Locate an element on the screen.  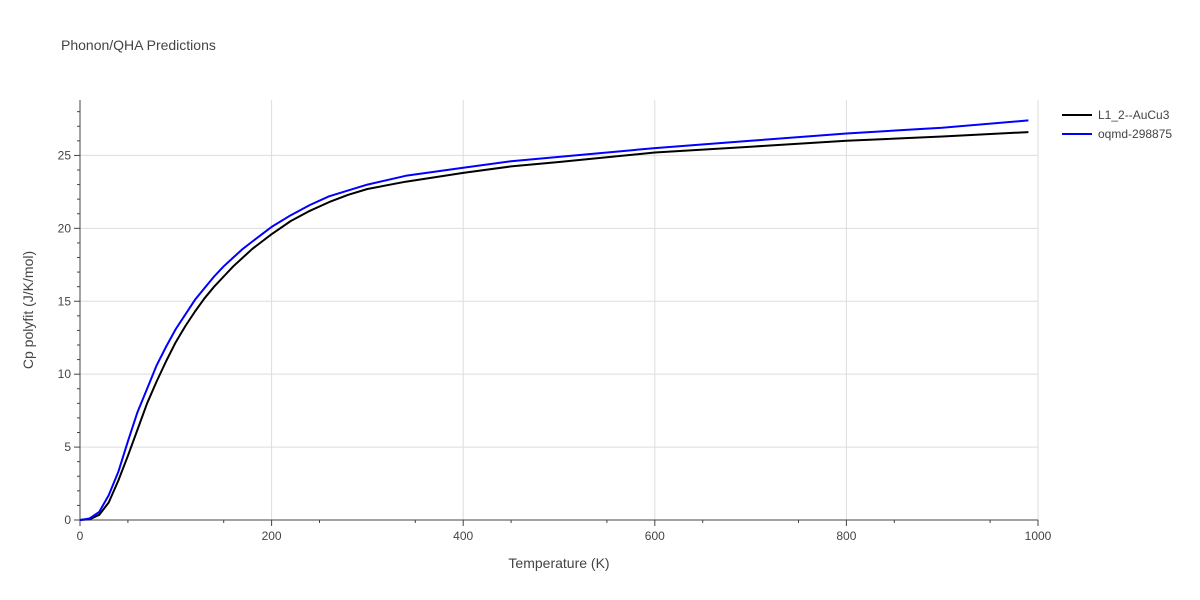
y-tick-label: 0 is located at coordinates (67, 520).